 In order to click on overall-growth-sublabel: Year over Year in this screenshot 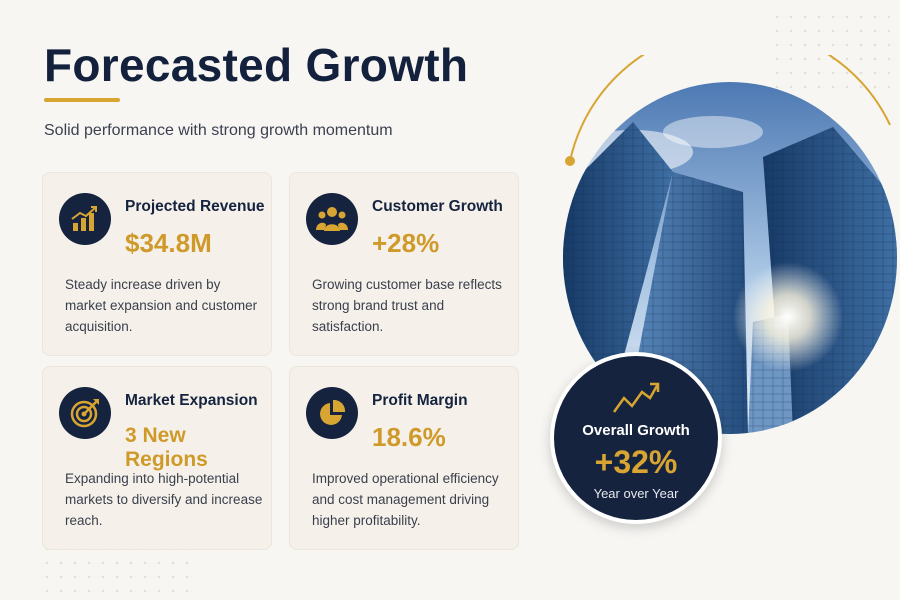, I will do `click(636, 493)`.